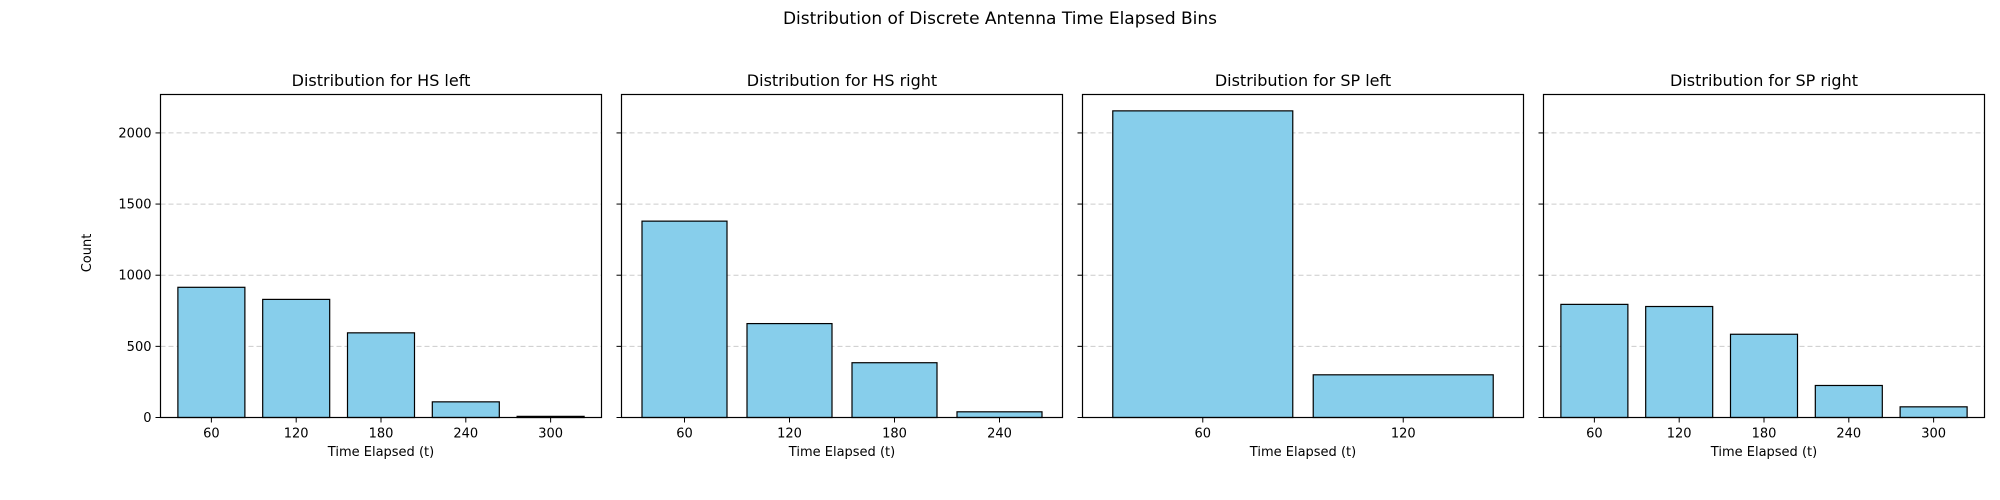 The height and width of the screenshot is (500, 2000). Describe the element at coordinates (842, 80) in the screenshot. I see `panel-title: Distribution for HS right` at that location.